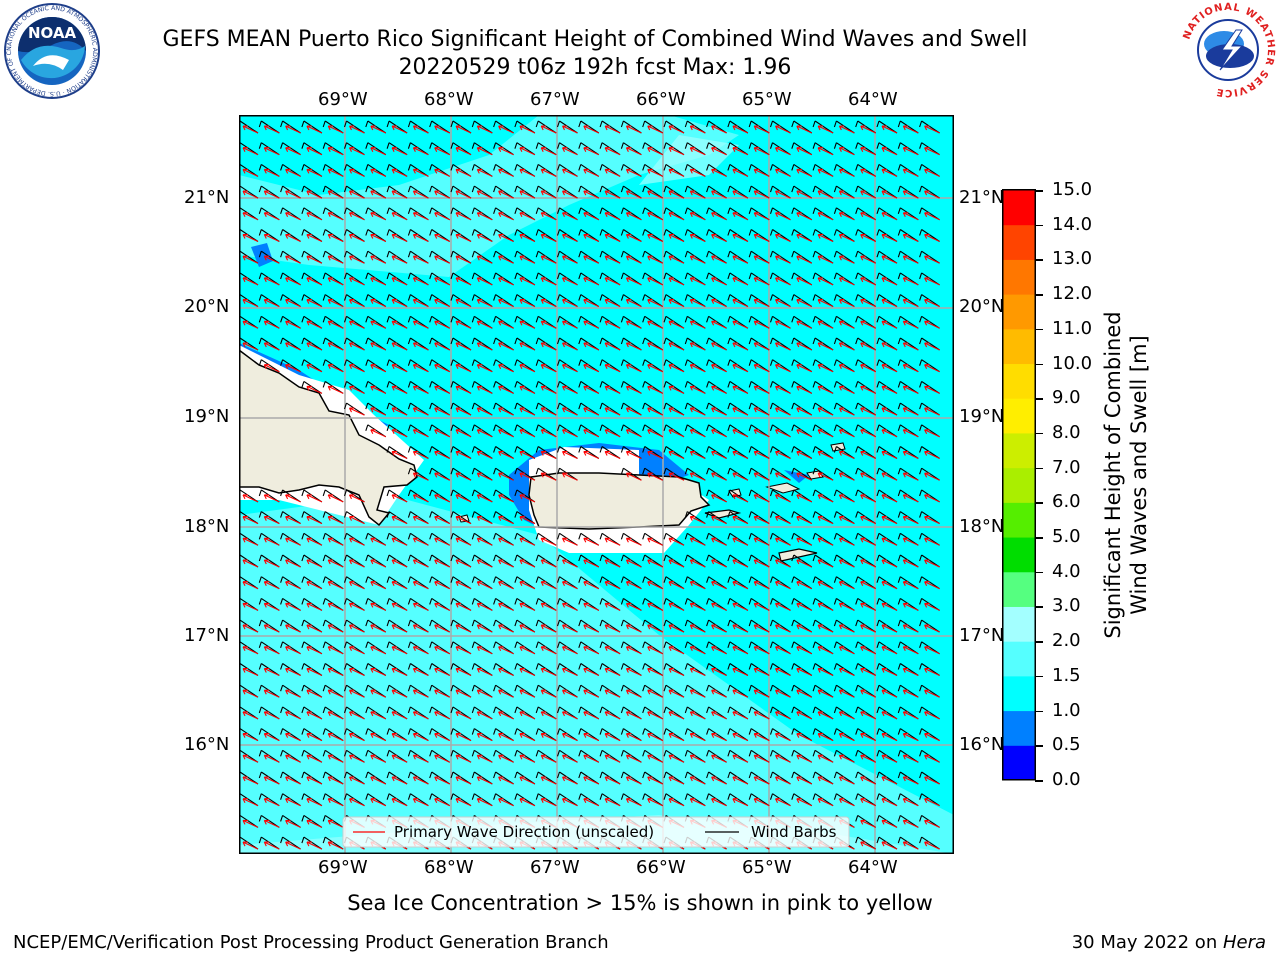 This screenshot has width=1280, height=960. Describe the element at coordinates (1072, 328) in the screenshot. I see `colorbar-tick-label: 11.0` at that location.